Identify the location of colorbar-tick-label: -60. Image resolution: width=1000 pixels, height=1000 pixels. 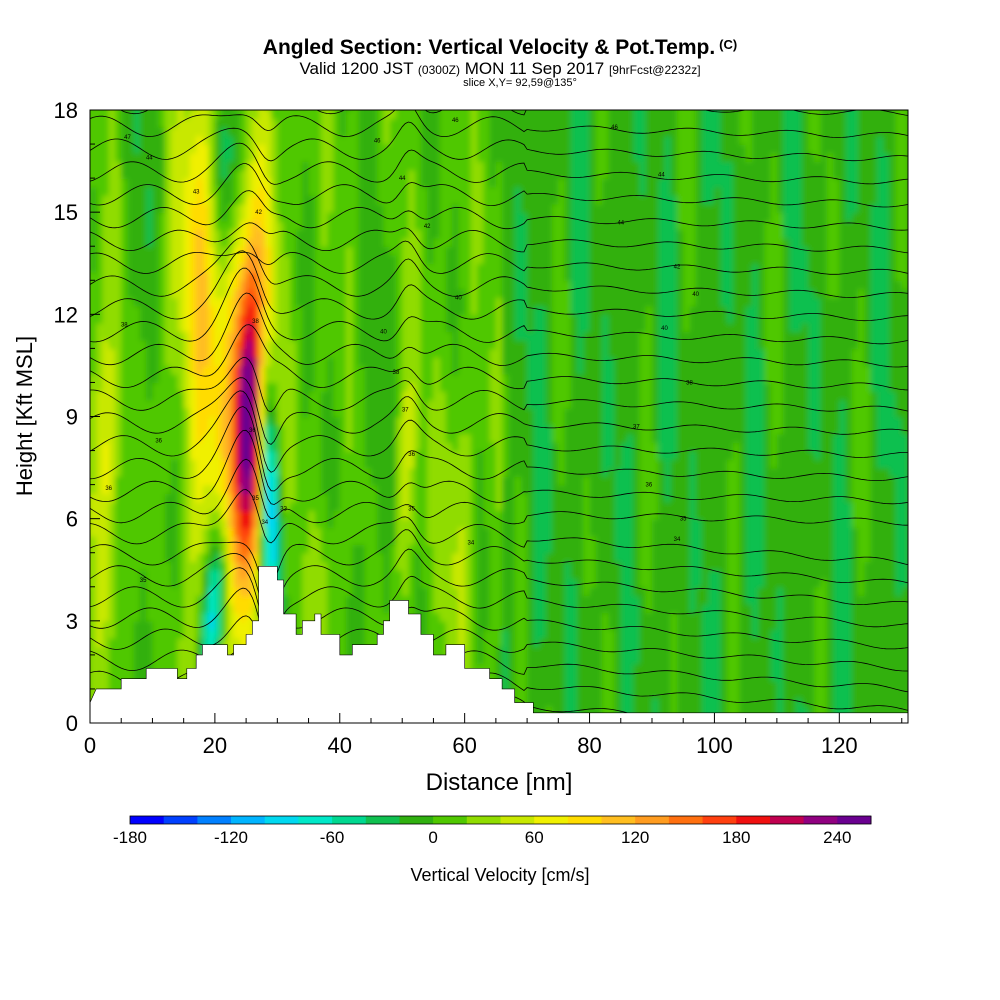
(332, 837).